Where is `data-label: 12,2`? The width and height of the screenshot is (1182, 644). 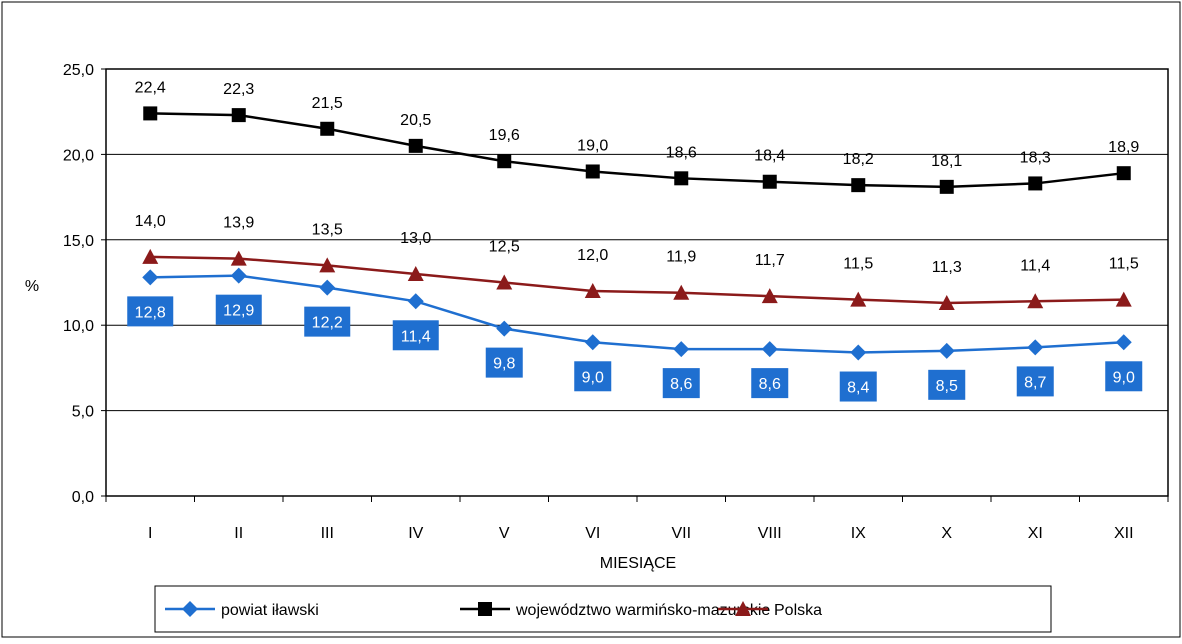 data-label: 12,2 is located at coordinates (327, 323).